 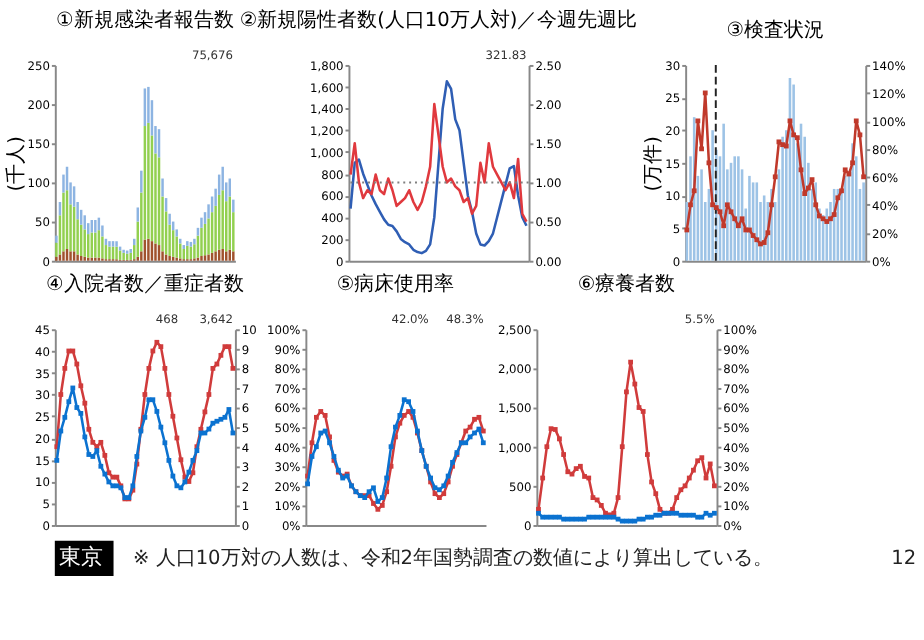 What do you see at coordinates (654, 164) in the screenshot?
I see `y-axis-title: (万件)` at bounding box center [654, 164].